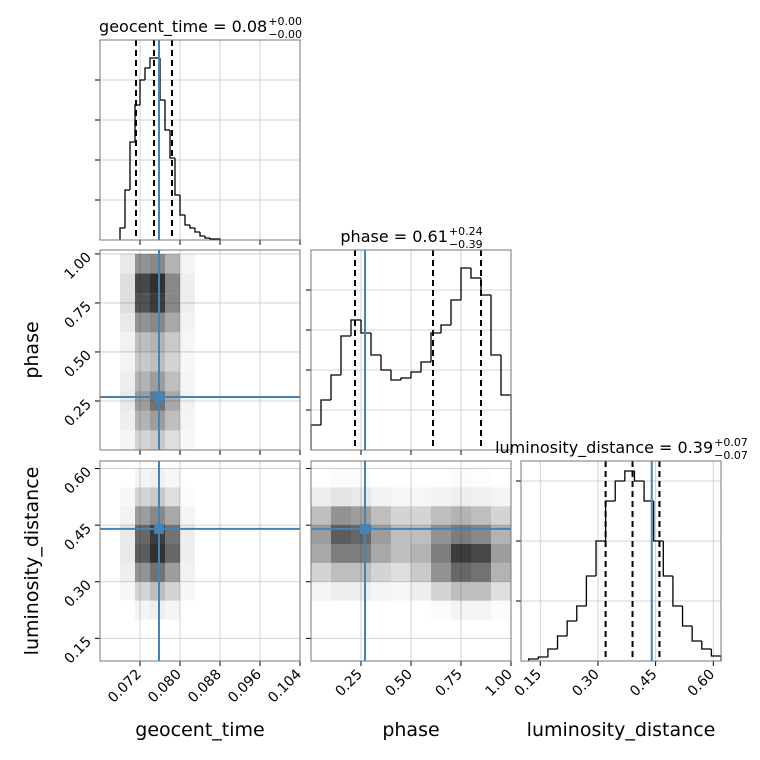 This screenshot has height=760, width=760. Describe the element at coordinates (393, 236) in the screenshot. I see `panel-title: phase = 0.61` at that location.